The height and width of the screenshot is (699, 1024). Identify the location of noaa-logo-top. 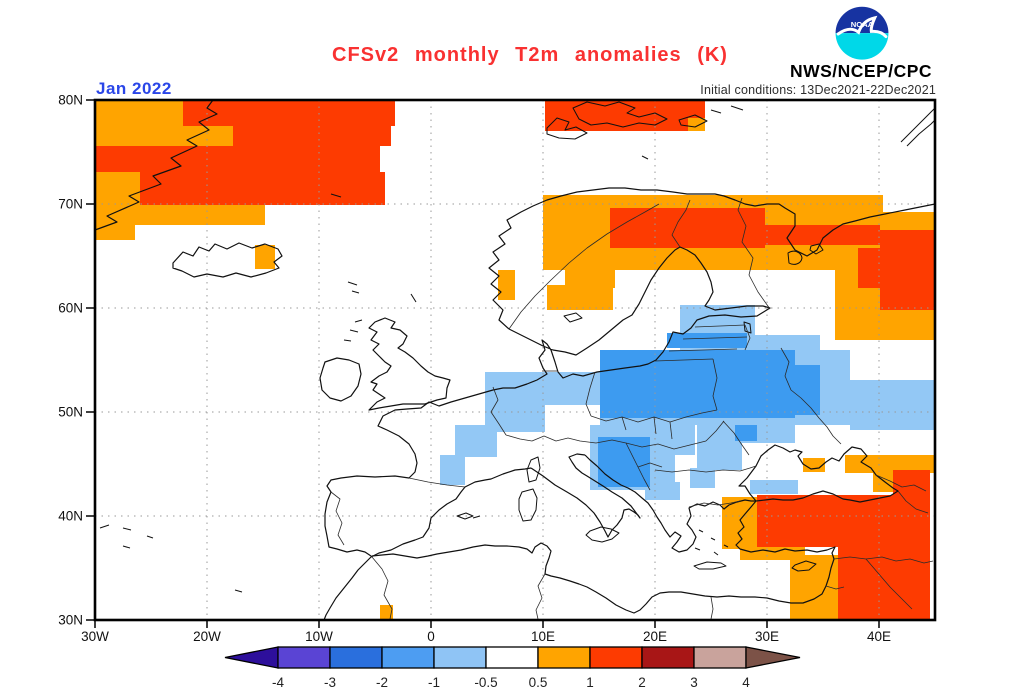
(862, 20).